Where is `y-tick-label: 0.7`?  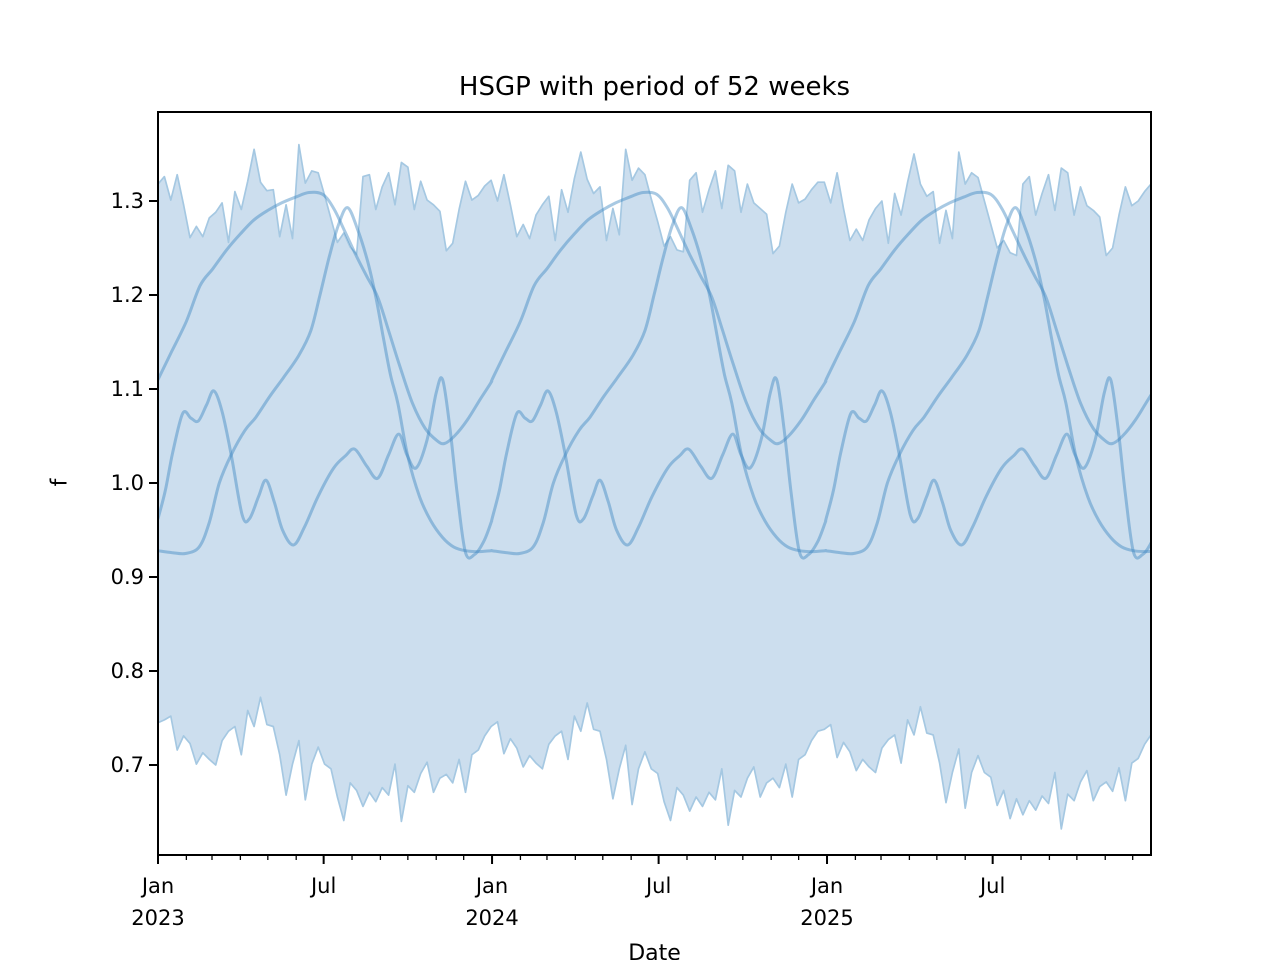
y-tick-label: 0.7 is located at coordinates (127, 765).